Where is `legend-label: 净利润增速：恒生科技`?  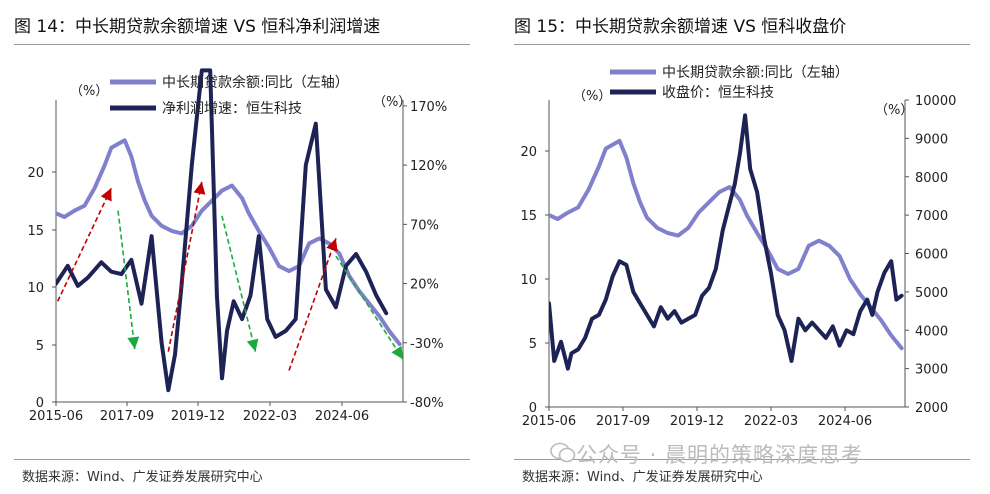 legend-label: 净利润增速：恒生科技 is located at coordinates (232, 109).